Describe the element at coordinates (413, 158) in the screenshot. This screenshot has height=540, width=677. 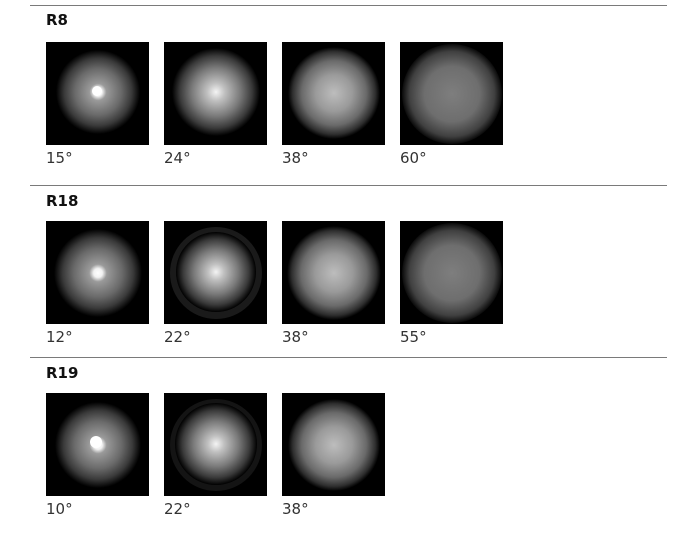
I see `beam-angle-label: 60°` at that location.